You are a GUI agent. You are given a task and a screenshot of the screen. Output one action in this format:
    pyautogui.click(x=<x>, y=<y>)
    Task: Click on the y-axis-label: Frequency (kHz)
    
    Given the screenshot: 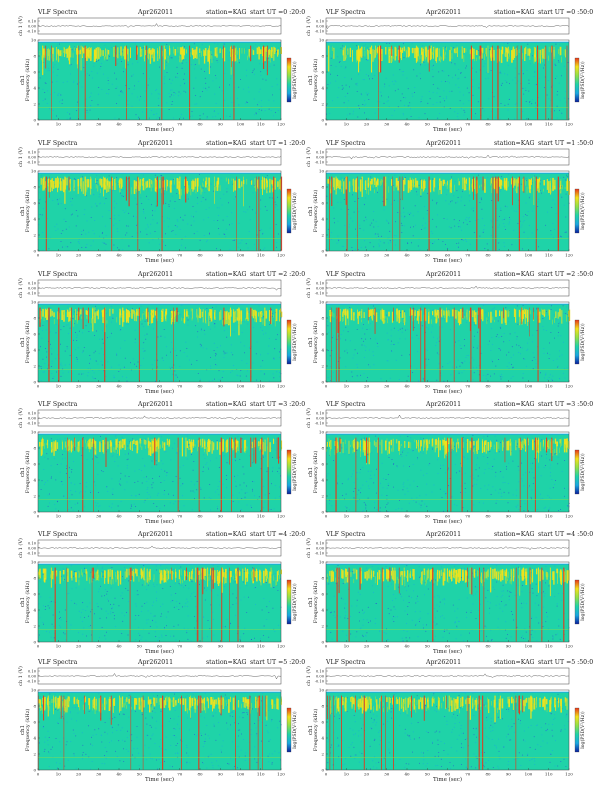 What is the action you would take?
    pyautogui.click(x=27, y=211)
    